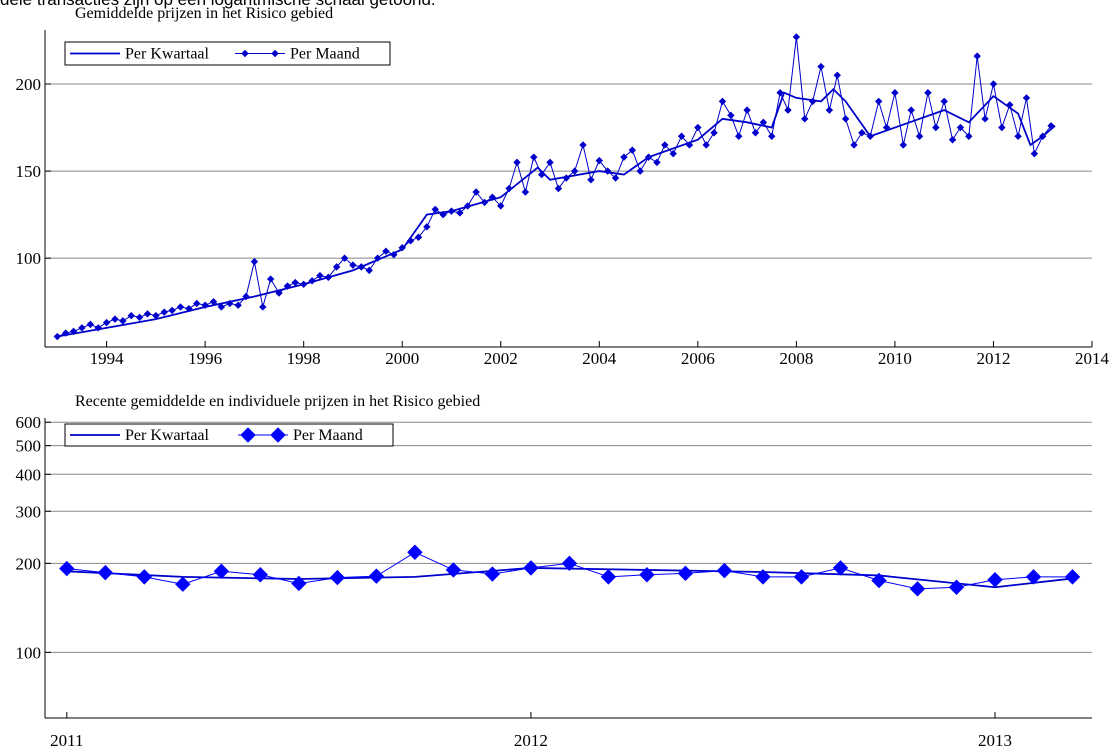 Image resolution: width=1119 pixels, height=751 pixels. What do you see at coordinates (29, 511) in the screenshot?
I see `y-tick-label: 300` at bounding box center [29, 511].